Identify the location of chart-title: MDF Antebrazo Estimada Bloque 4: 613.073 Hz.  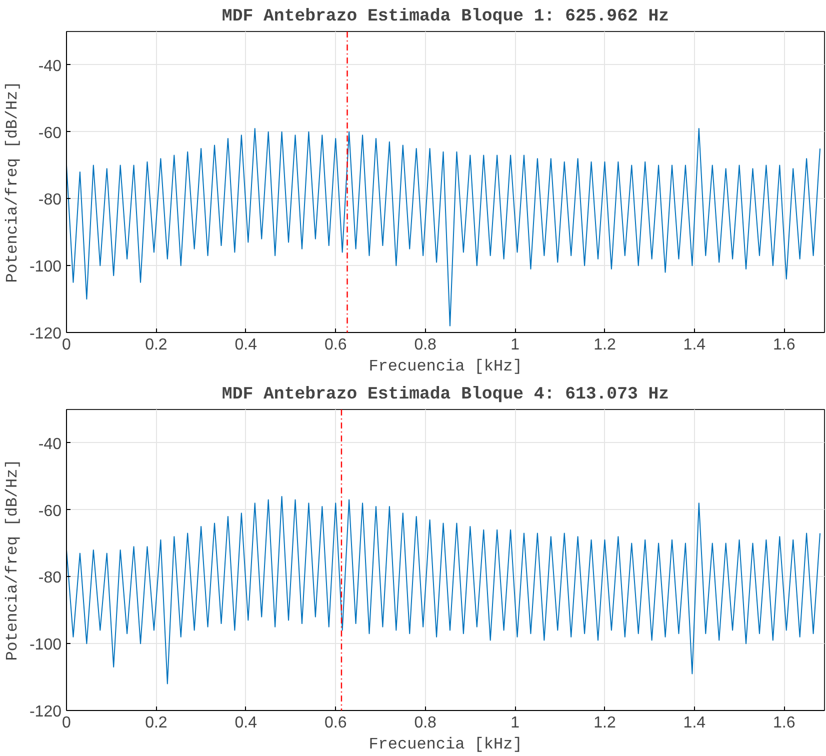
(446, 395).